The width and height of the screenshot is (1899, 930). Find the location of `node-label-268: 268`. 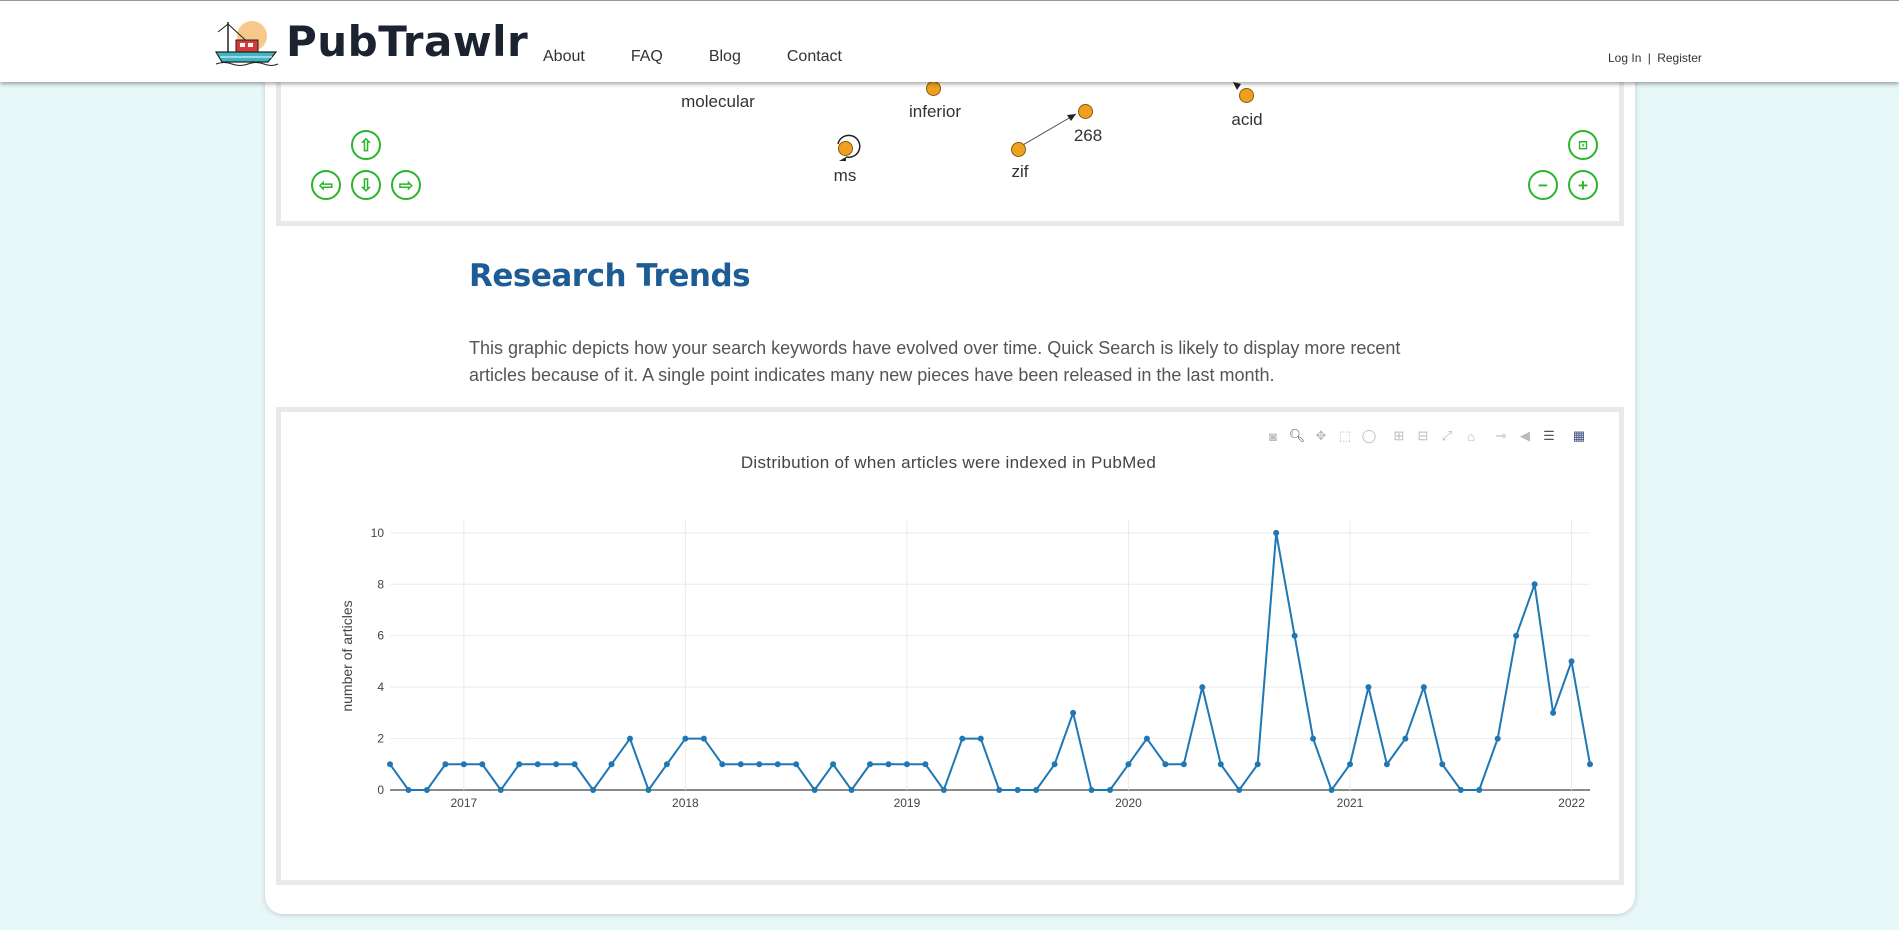

node-label-268: 268 is located at coordinates (1088, 135).